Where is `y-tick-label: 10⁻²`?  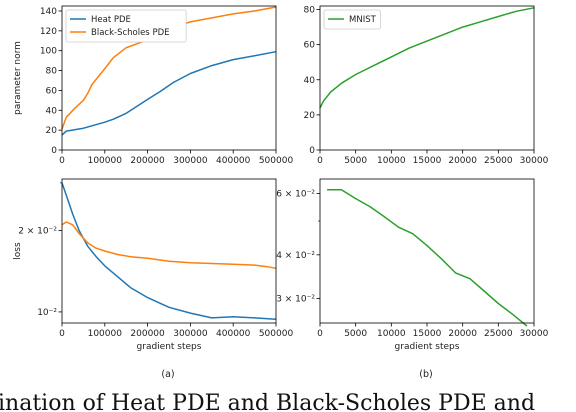 y-tick-label: 10⁻² is located at coordinates (47, 313).